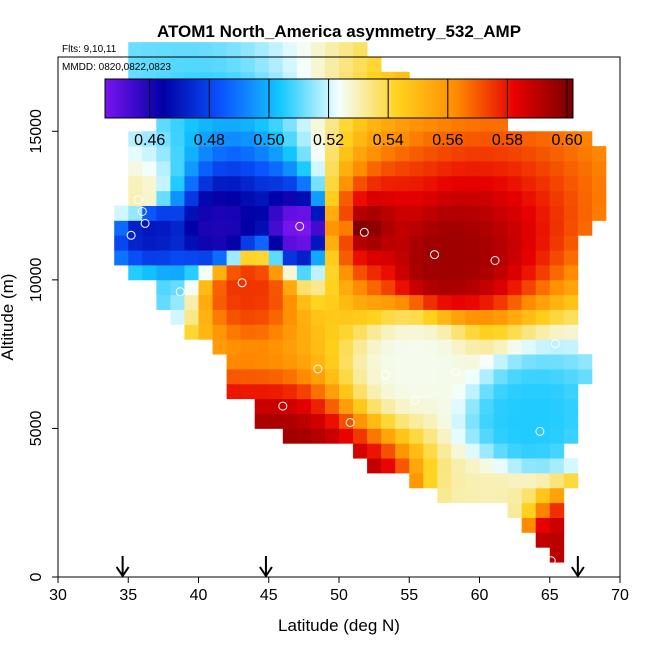  I want to click on x-tick-label: 65, so click(550, 595).